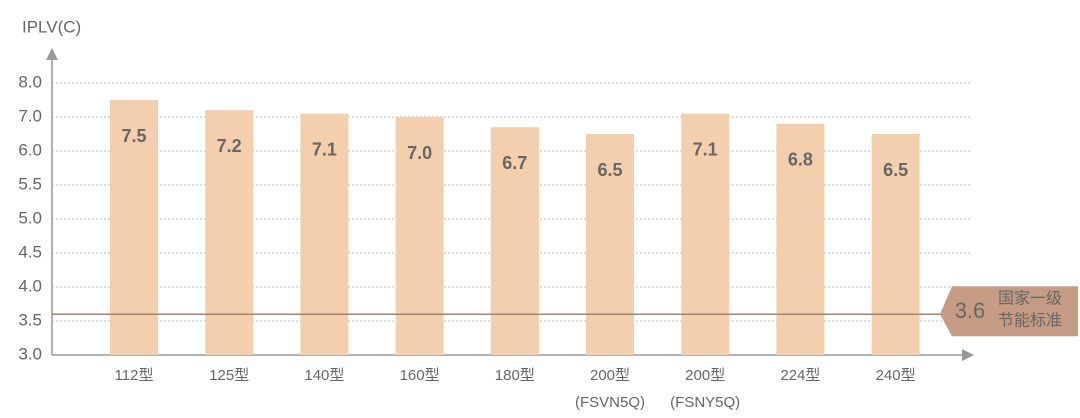 This screenshot has height=418, width=1080. I want to click on reference-label-box, so click(1009, 311).